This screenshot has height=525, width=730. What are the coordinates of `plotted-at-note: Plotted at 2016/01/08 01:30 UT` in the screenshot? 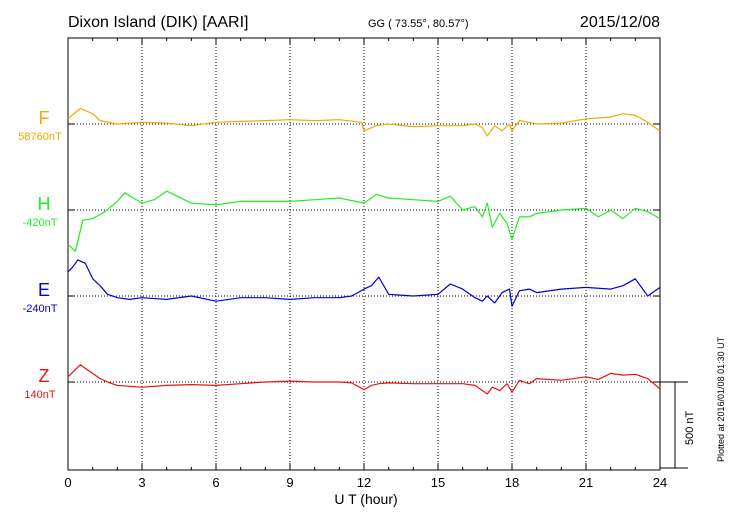 It's located at (721, 399).